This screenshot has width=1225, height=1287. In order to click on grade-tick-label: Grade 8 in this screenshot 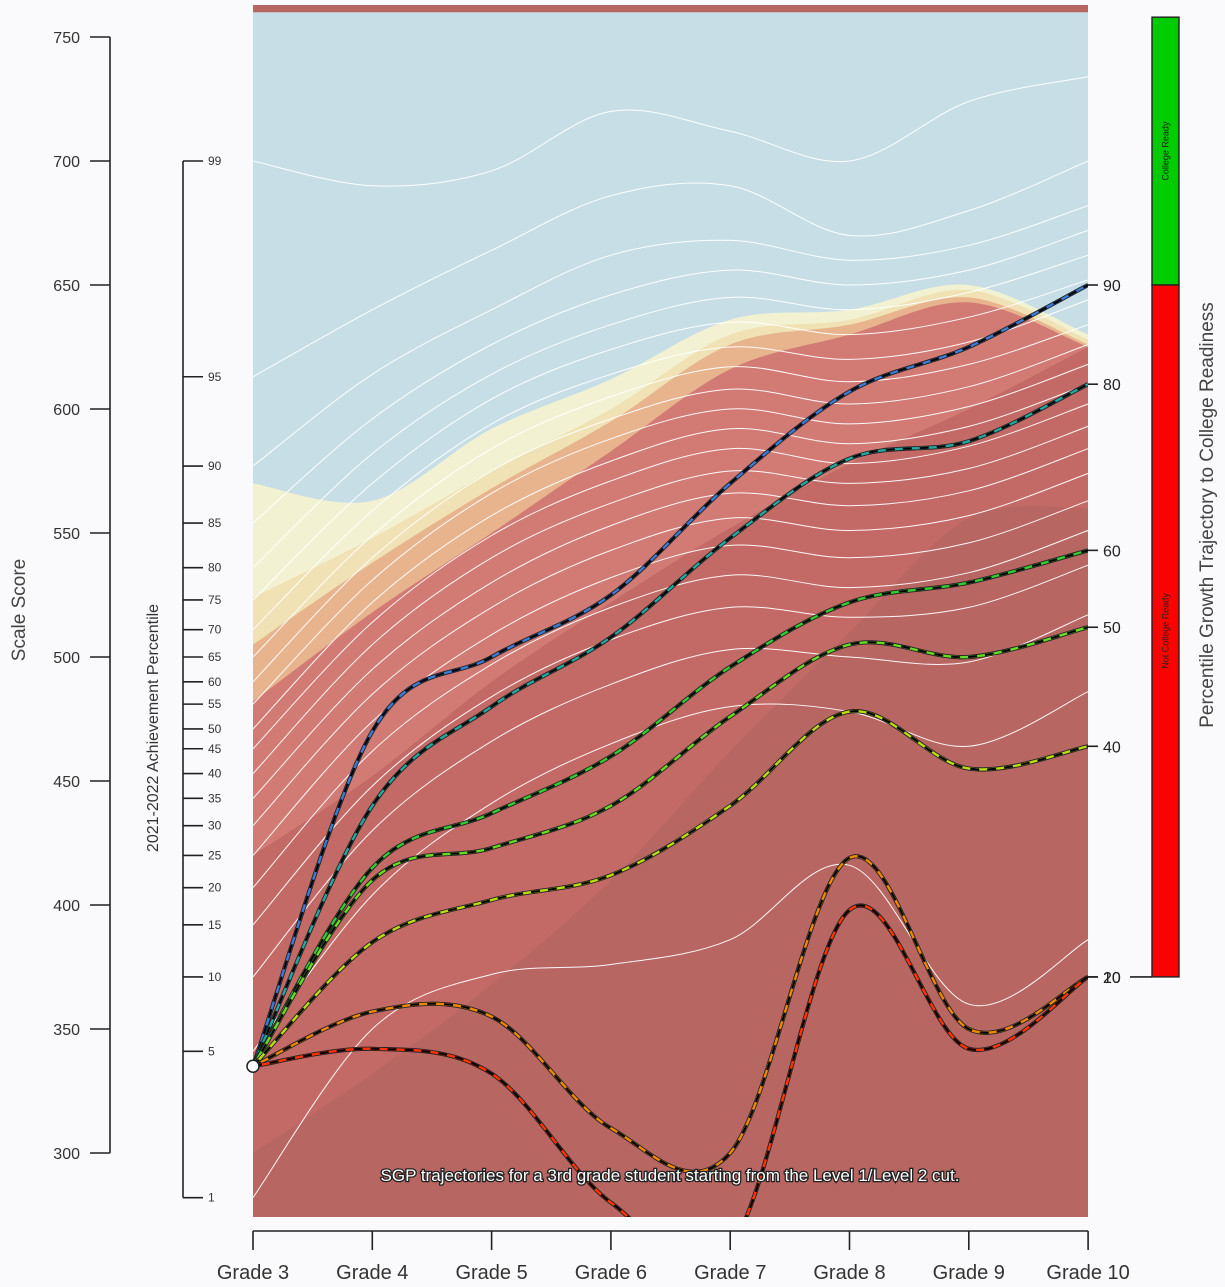, I will do `click(849, 1273)`.